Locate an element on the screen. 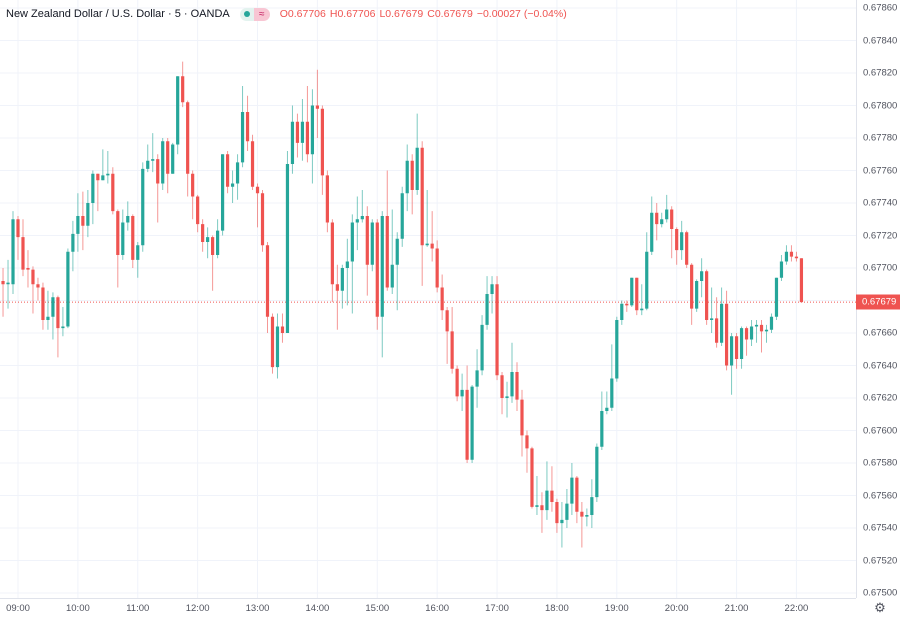 The width and height of the screenshot is (900, 617). candle-17:25 is located at coordinates (522, 423).